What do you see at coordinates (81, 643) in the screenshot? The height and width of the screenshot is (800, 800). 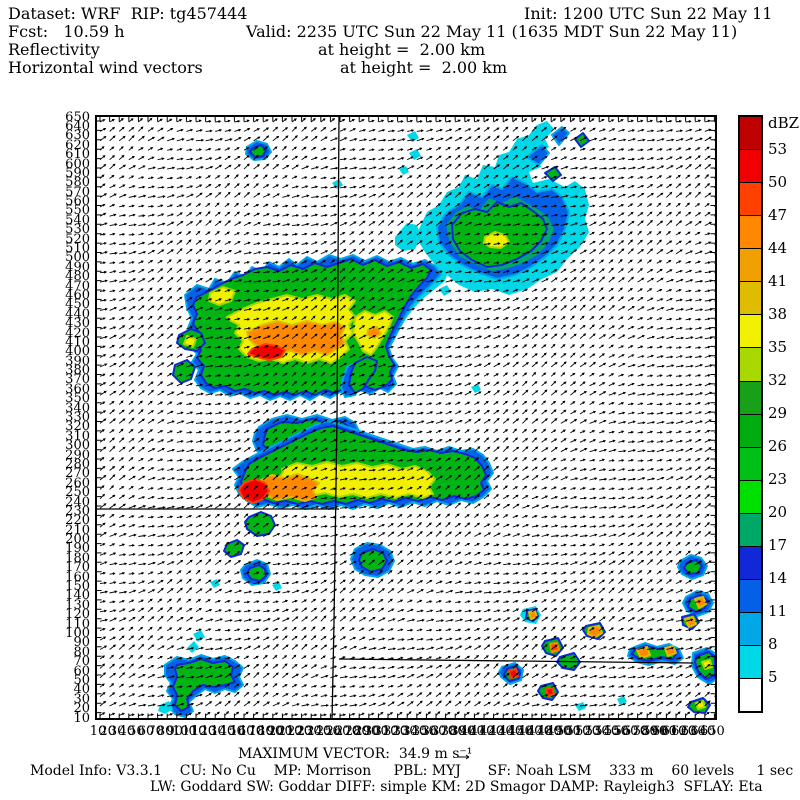 I see `y-tick-label: 90` at bounding box center [81, 643].